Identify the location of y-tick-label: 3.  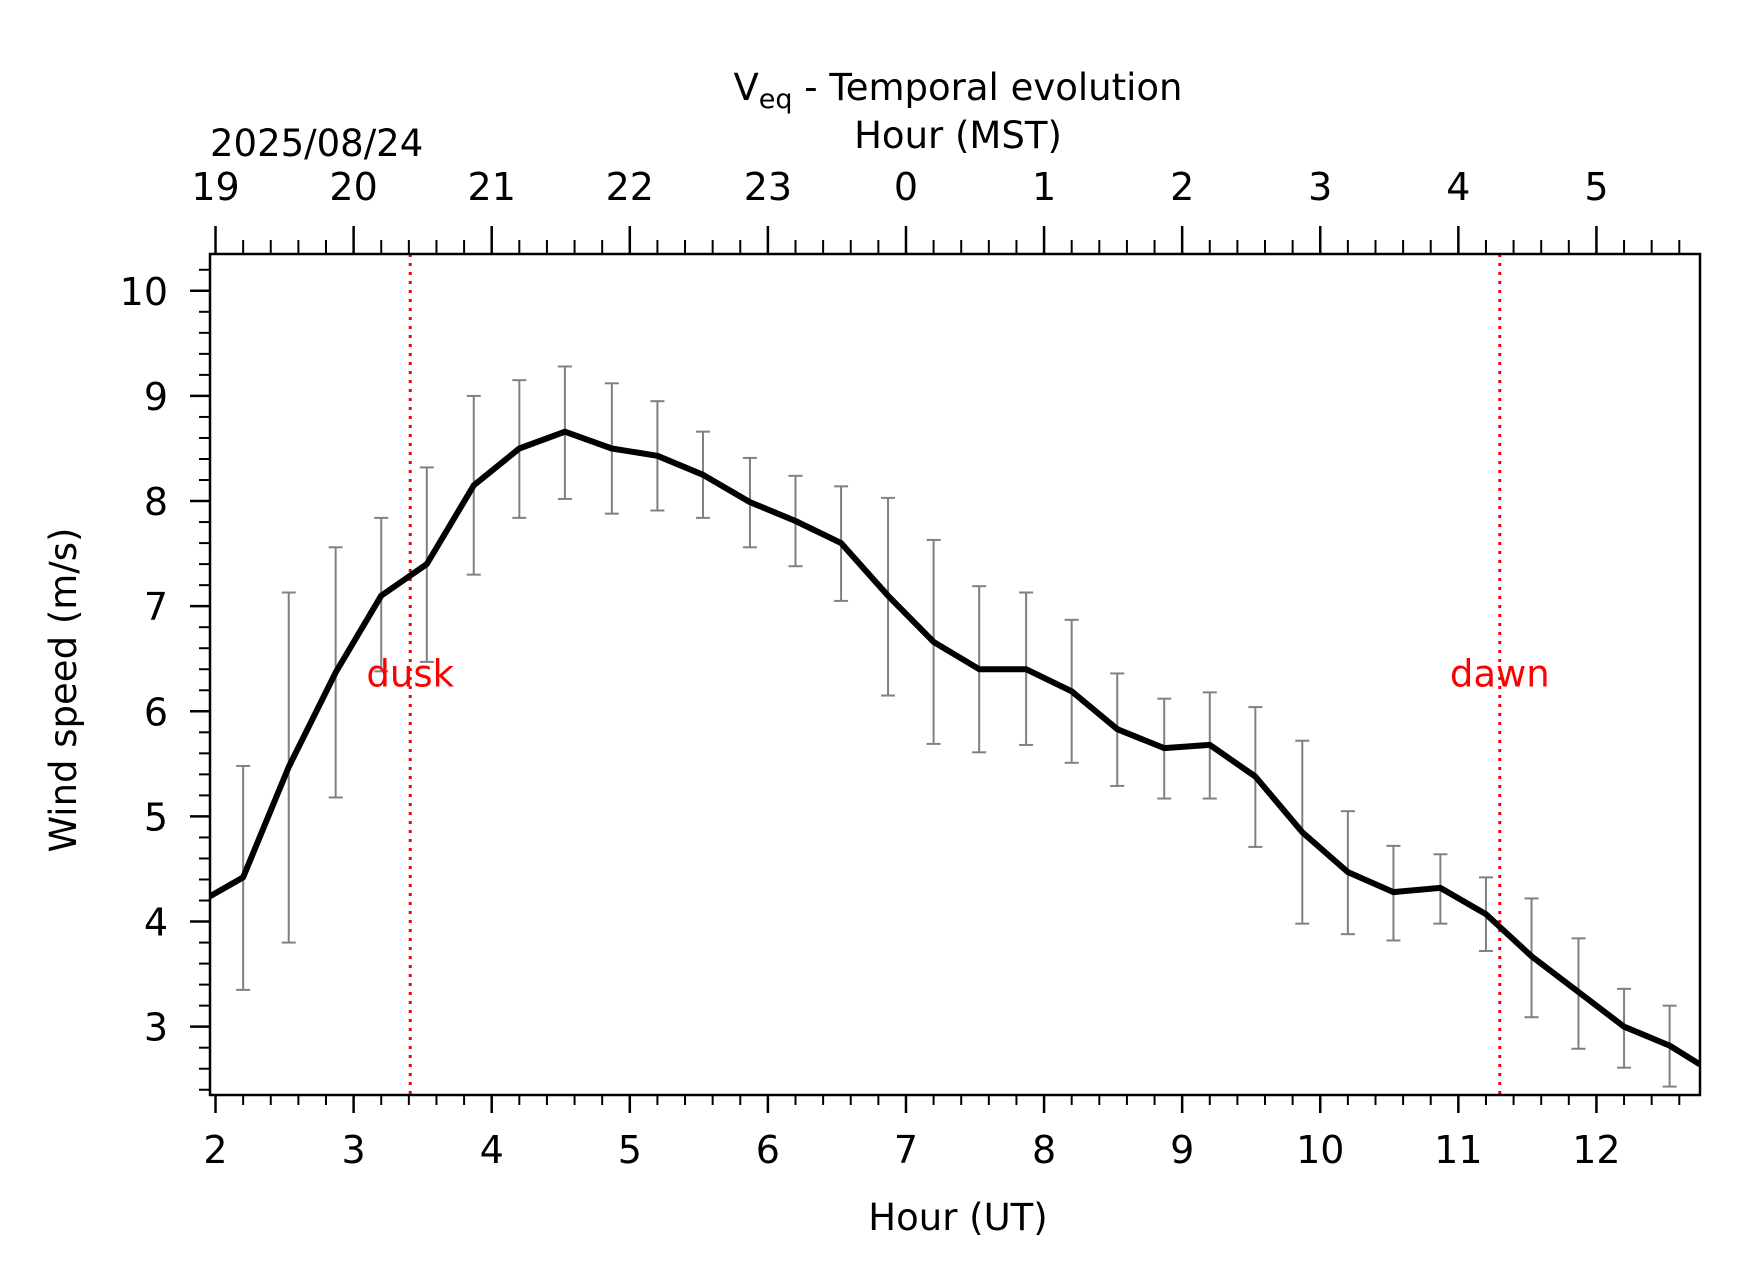
(156, 1028).